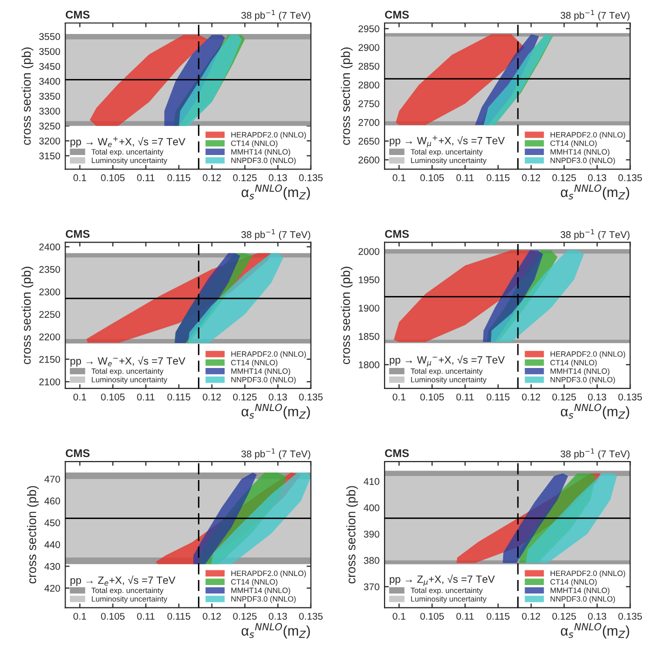 This screenshot has width=653, height=657. What do you see at coordinates (447, 142) in the screenshot?
I see `legend-title: pp → W$_{μ}$$^{+}$+X, √s =7 TeV` at bounding box center [447, 142].